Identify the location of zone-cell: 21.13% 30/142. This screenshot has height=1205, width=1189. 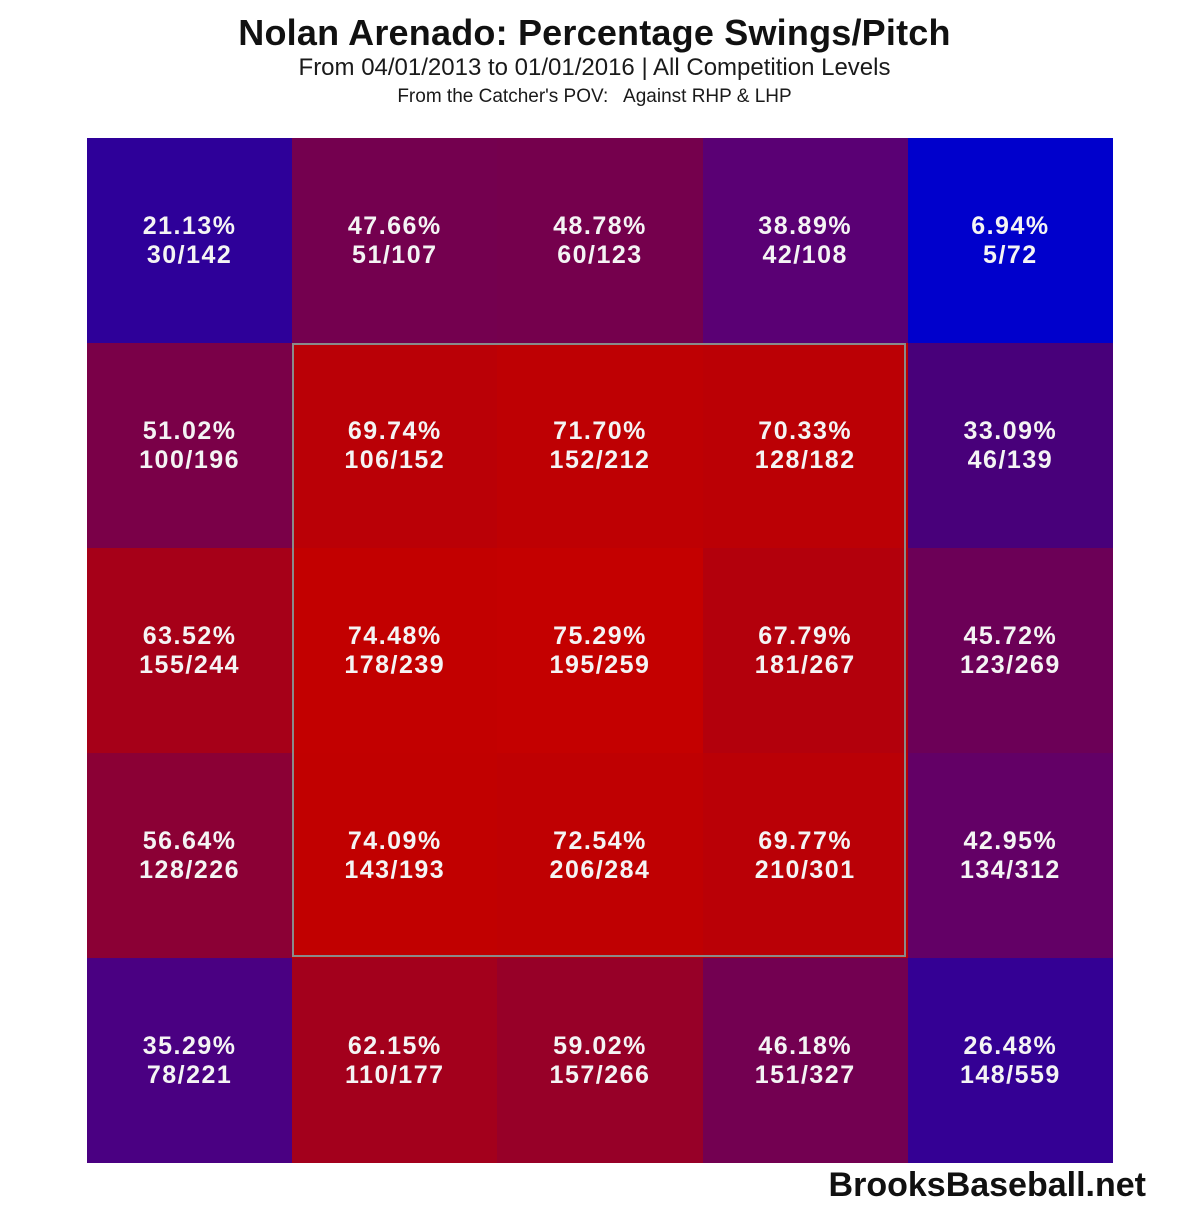
(190, 240).